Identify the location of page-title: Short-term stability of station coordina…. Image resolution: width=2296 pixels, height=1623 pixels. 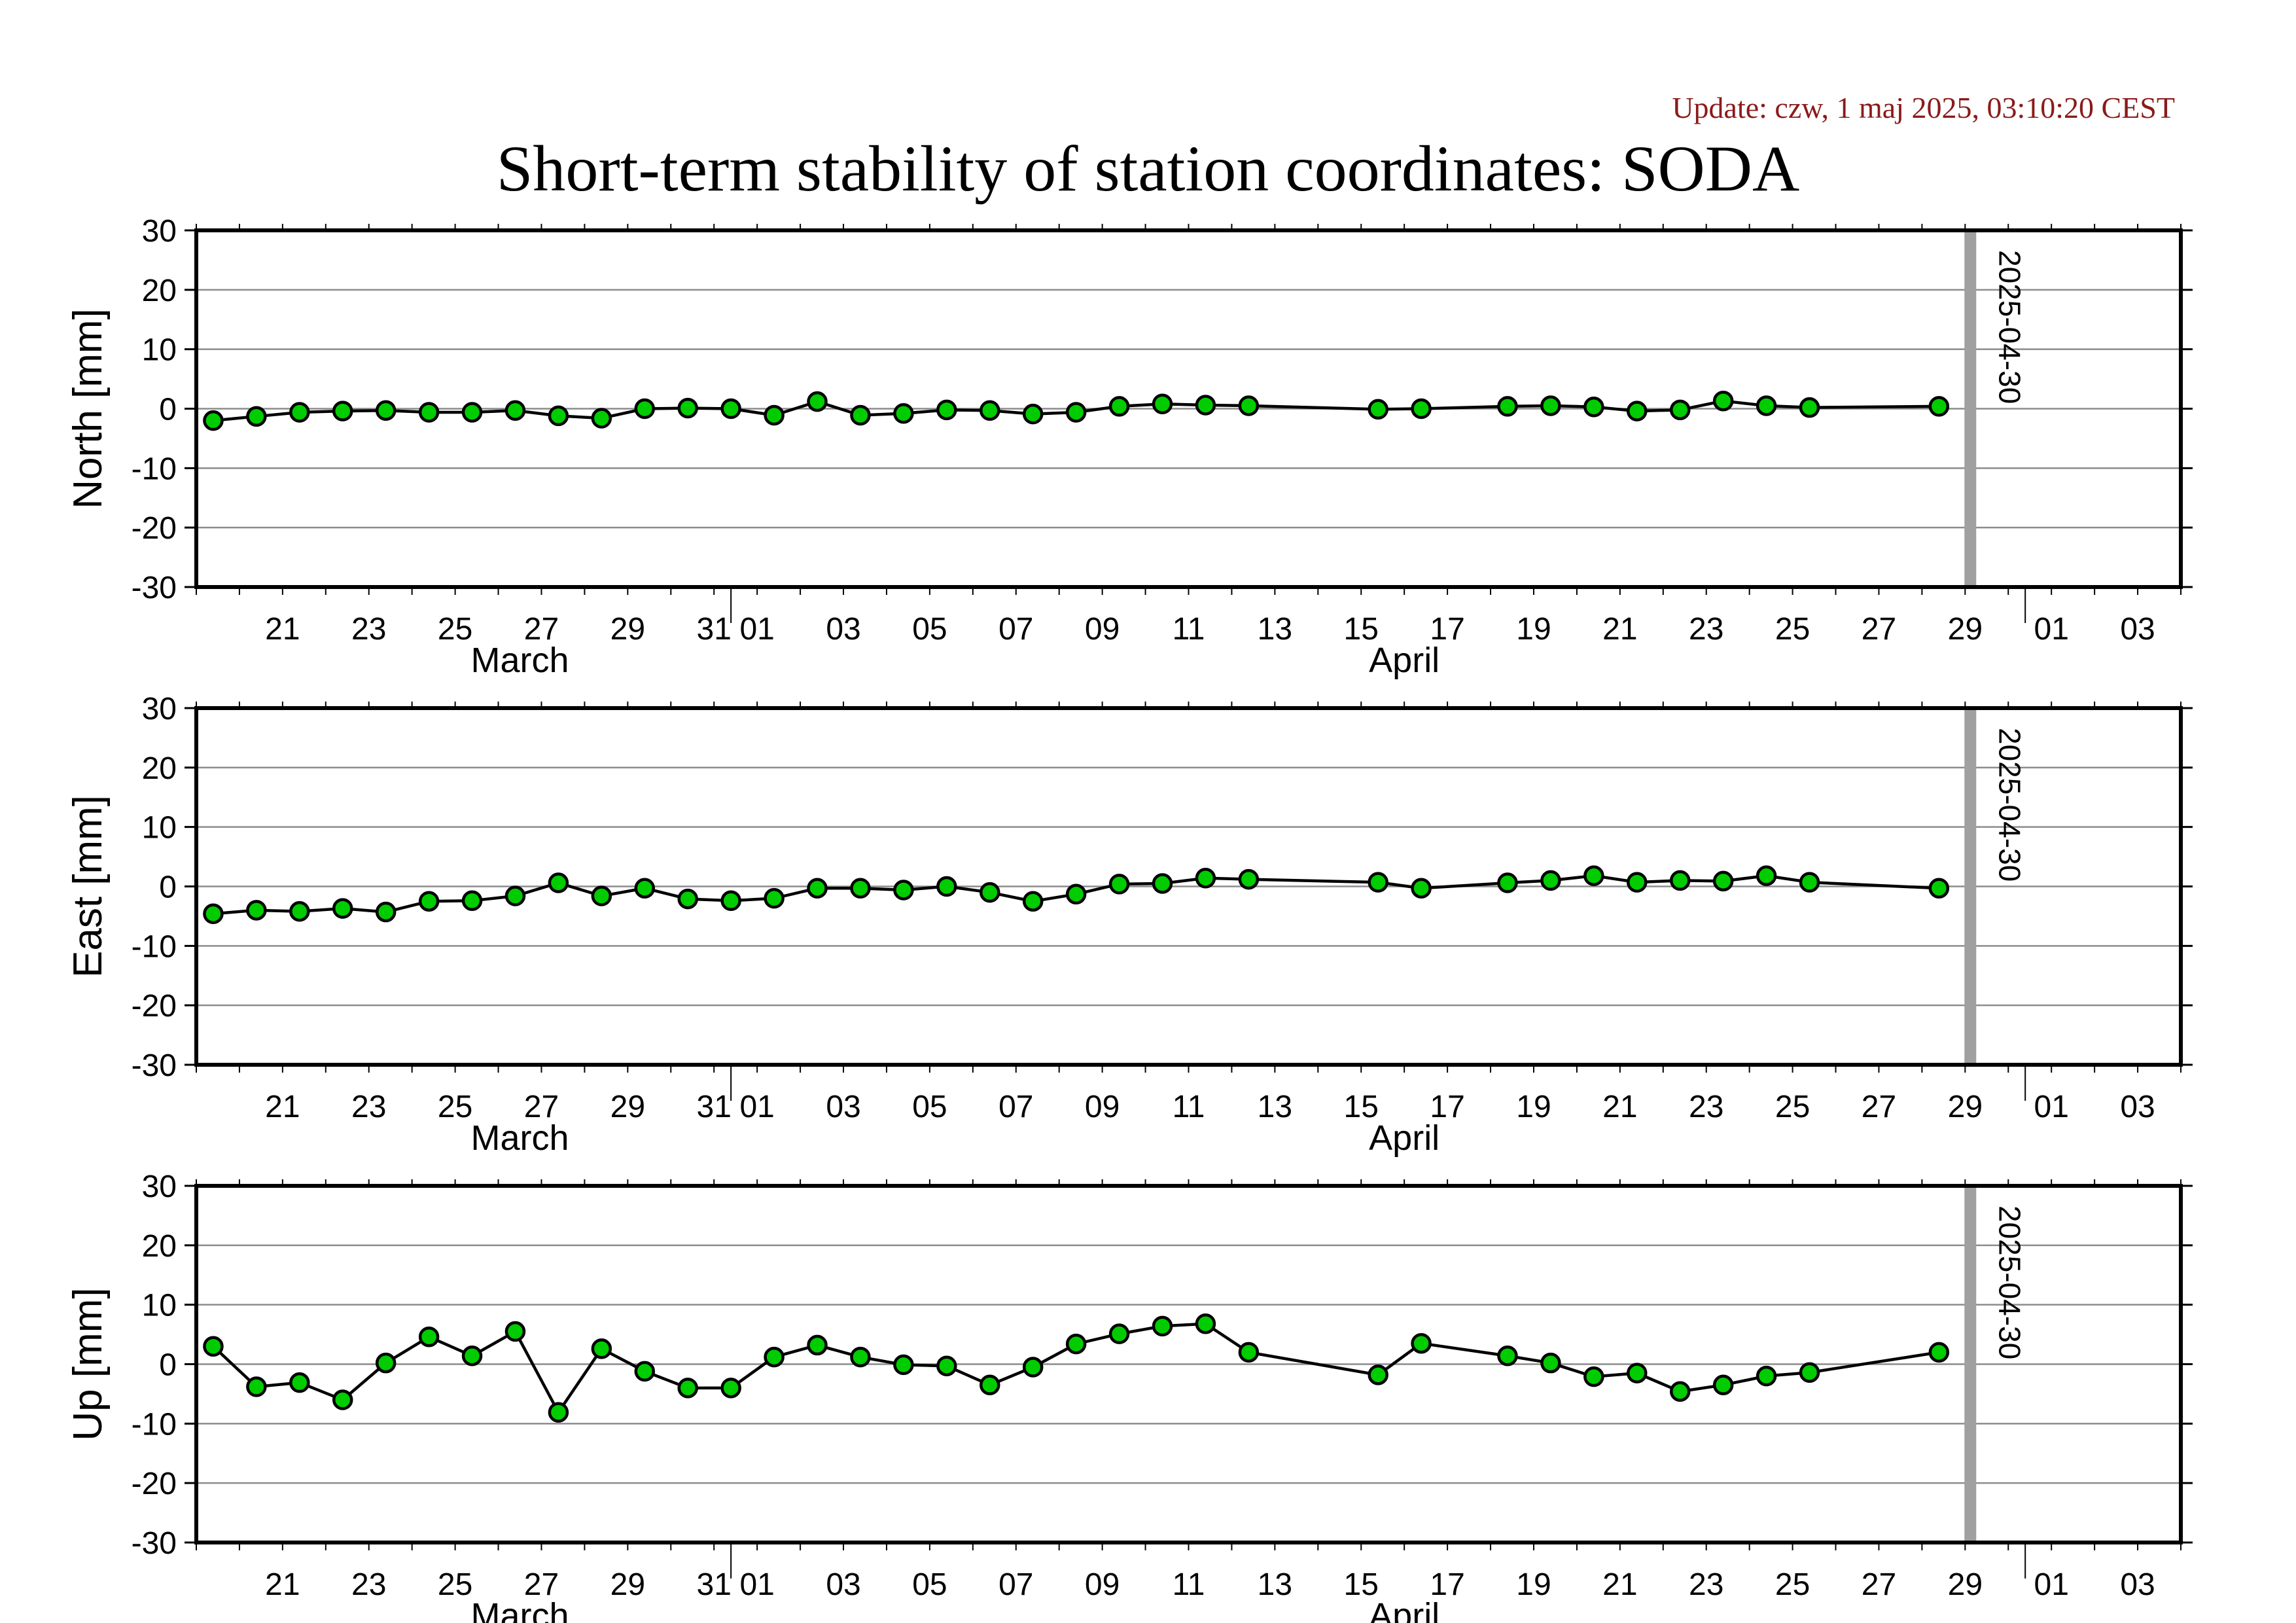
(1148, 168).